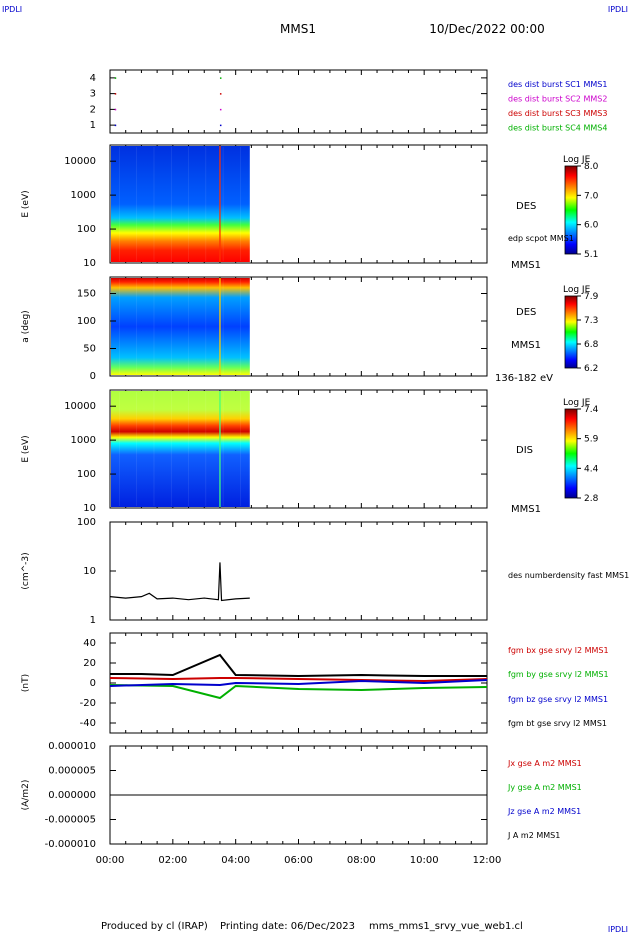 This screenshot has width=630, height=934. Describe the element at coordinates (557, 99) in the screenshot. I see `legend-burst-2: des dist burst SC2 MMS2` at that location.